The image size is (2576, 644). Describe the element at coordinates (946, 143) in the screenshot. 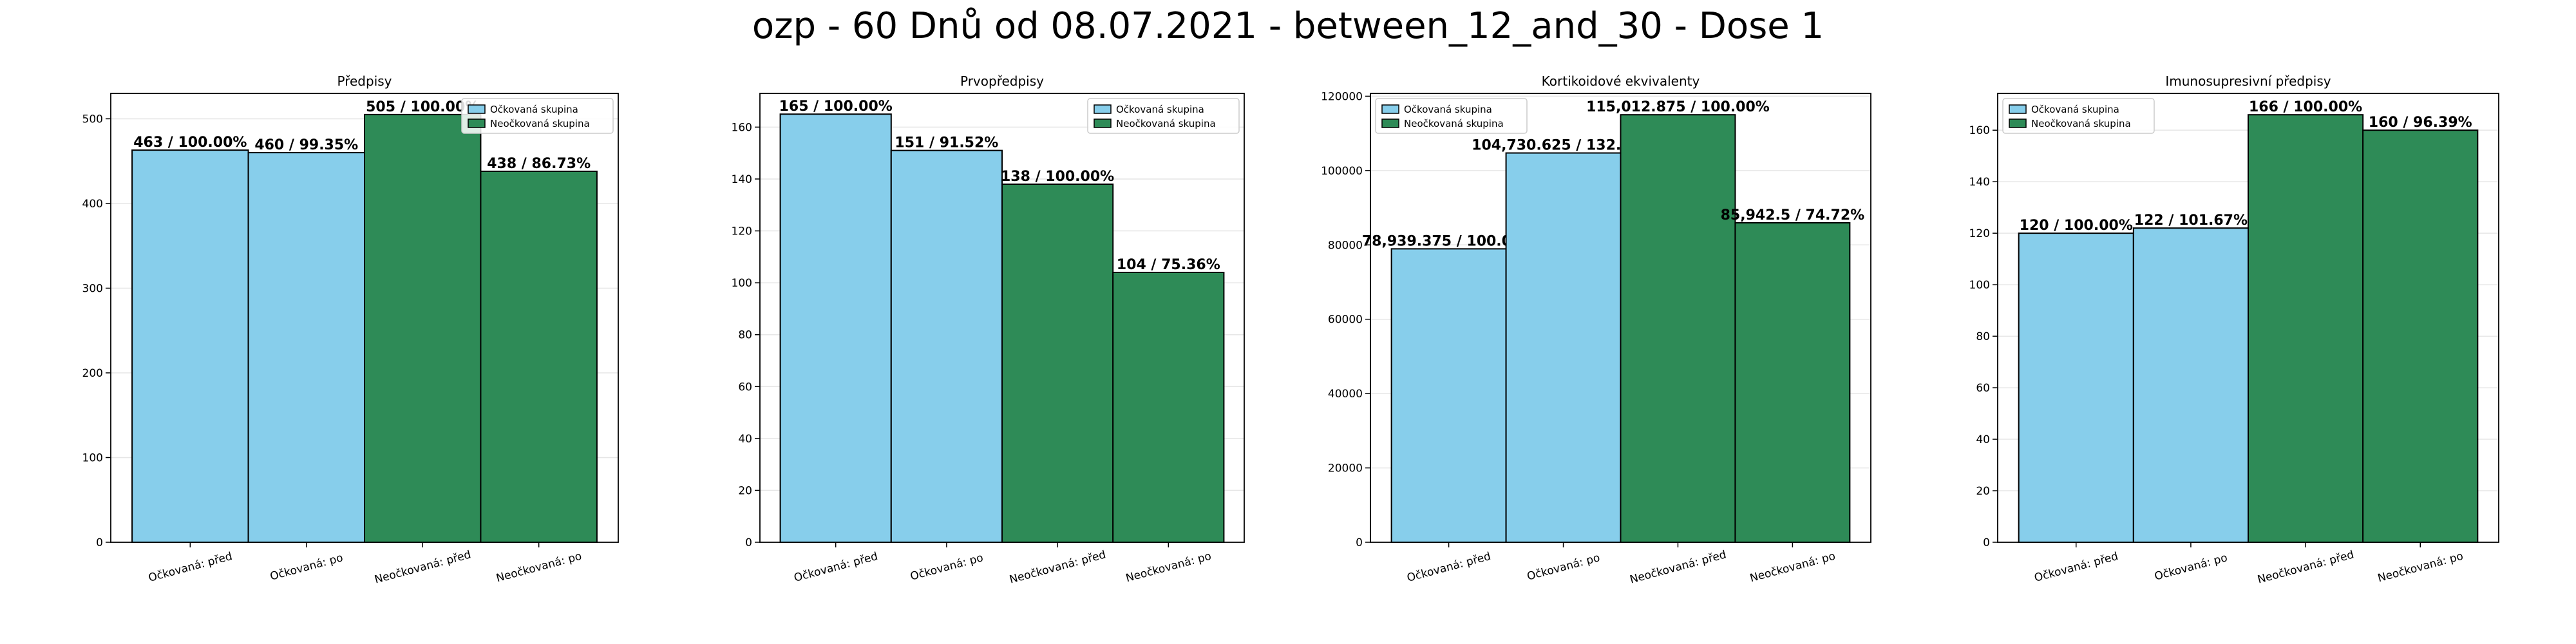

I see `data-label: 151 / 91.52%` at that location.